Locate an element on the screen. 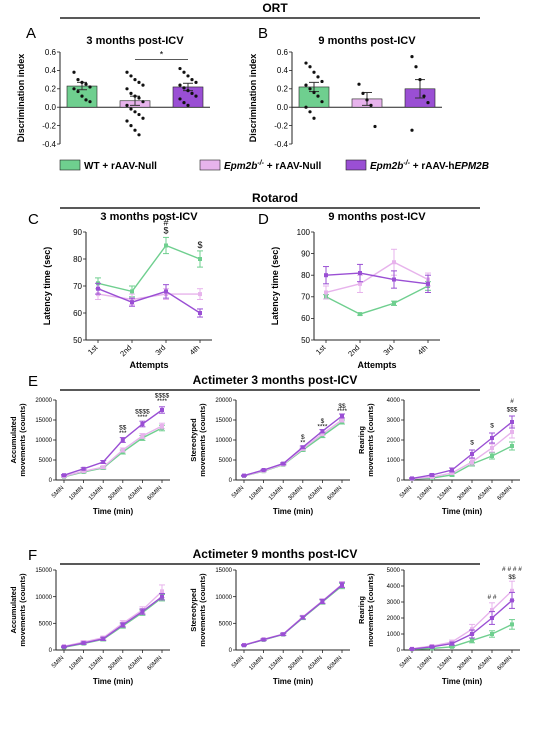  y-tick-label: 80 is located at coordinates (77, 259).